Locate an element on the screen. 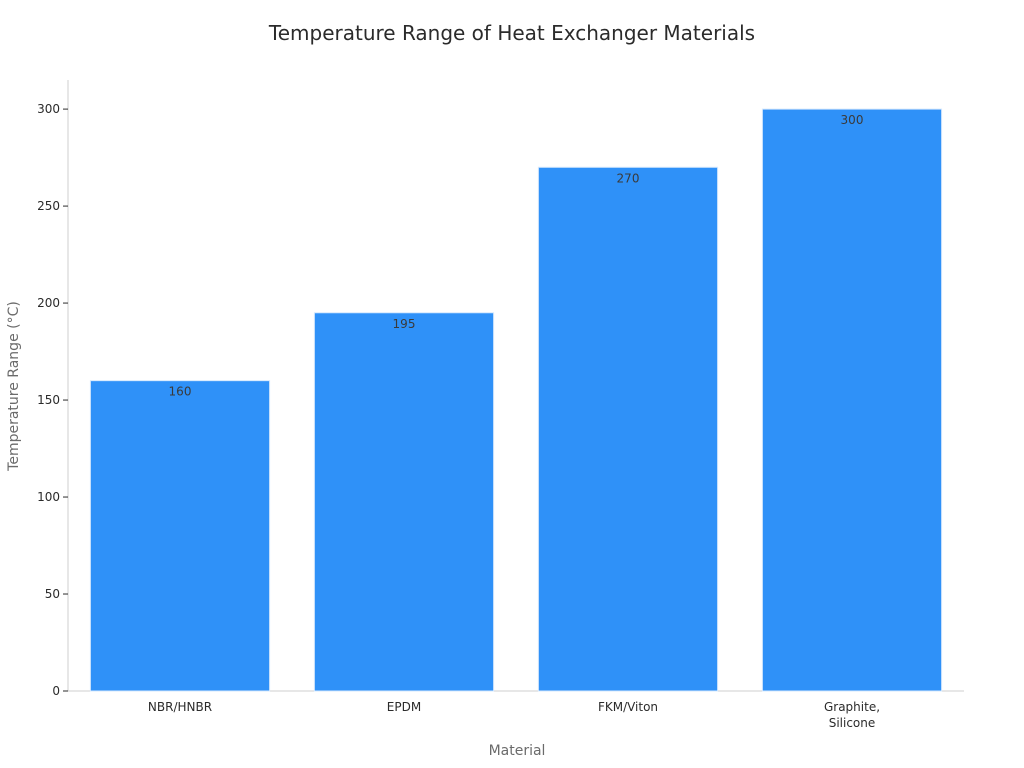 This screenshot has height=768, width=1024. x-tick-label: FKM/Viton is located at coordinates (628, 707).